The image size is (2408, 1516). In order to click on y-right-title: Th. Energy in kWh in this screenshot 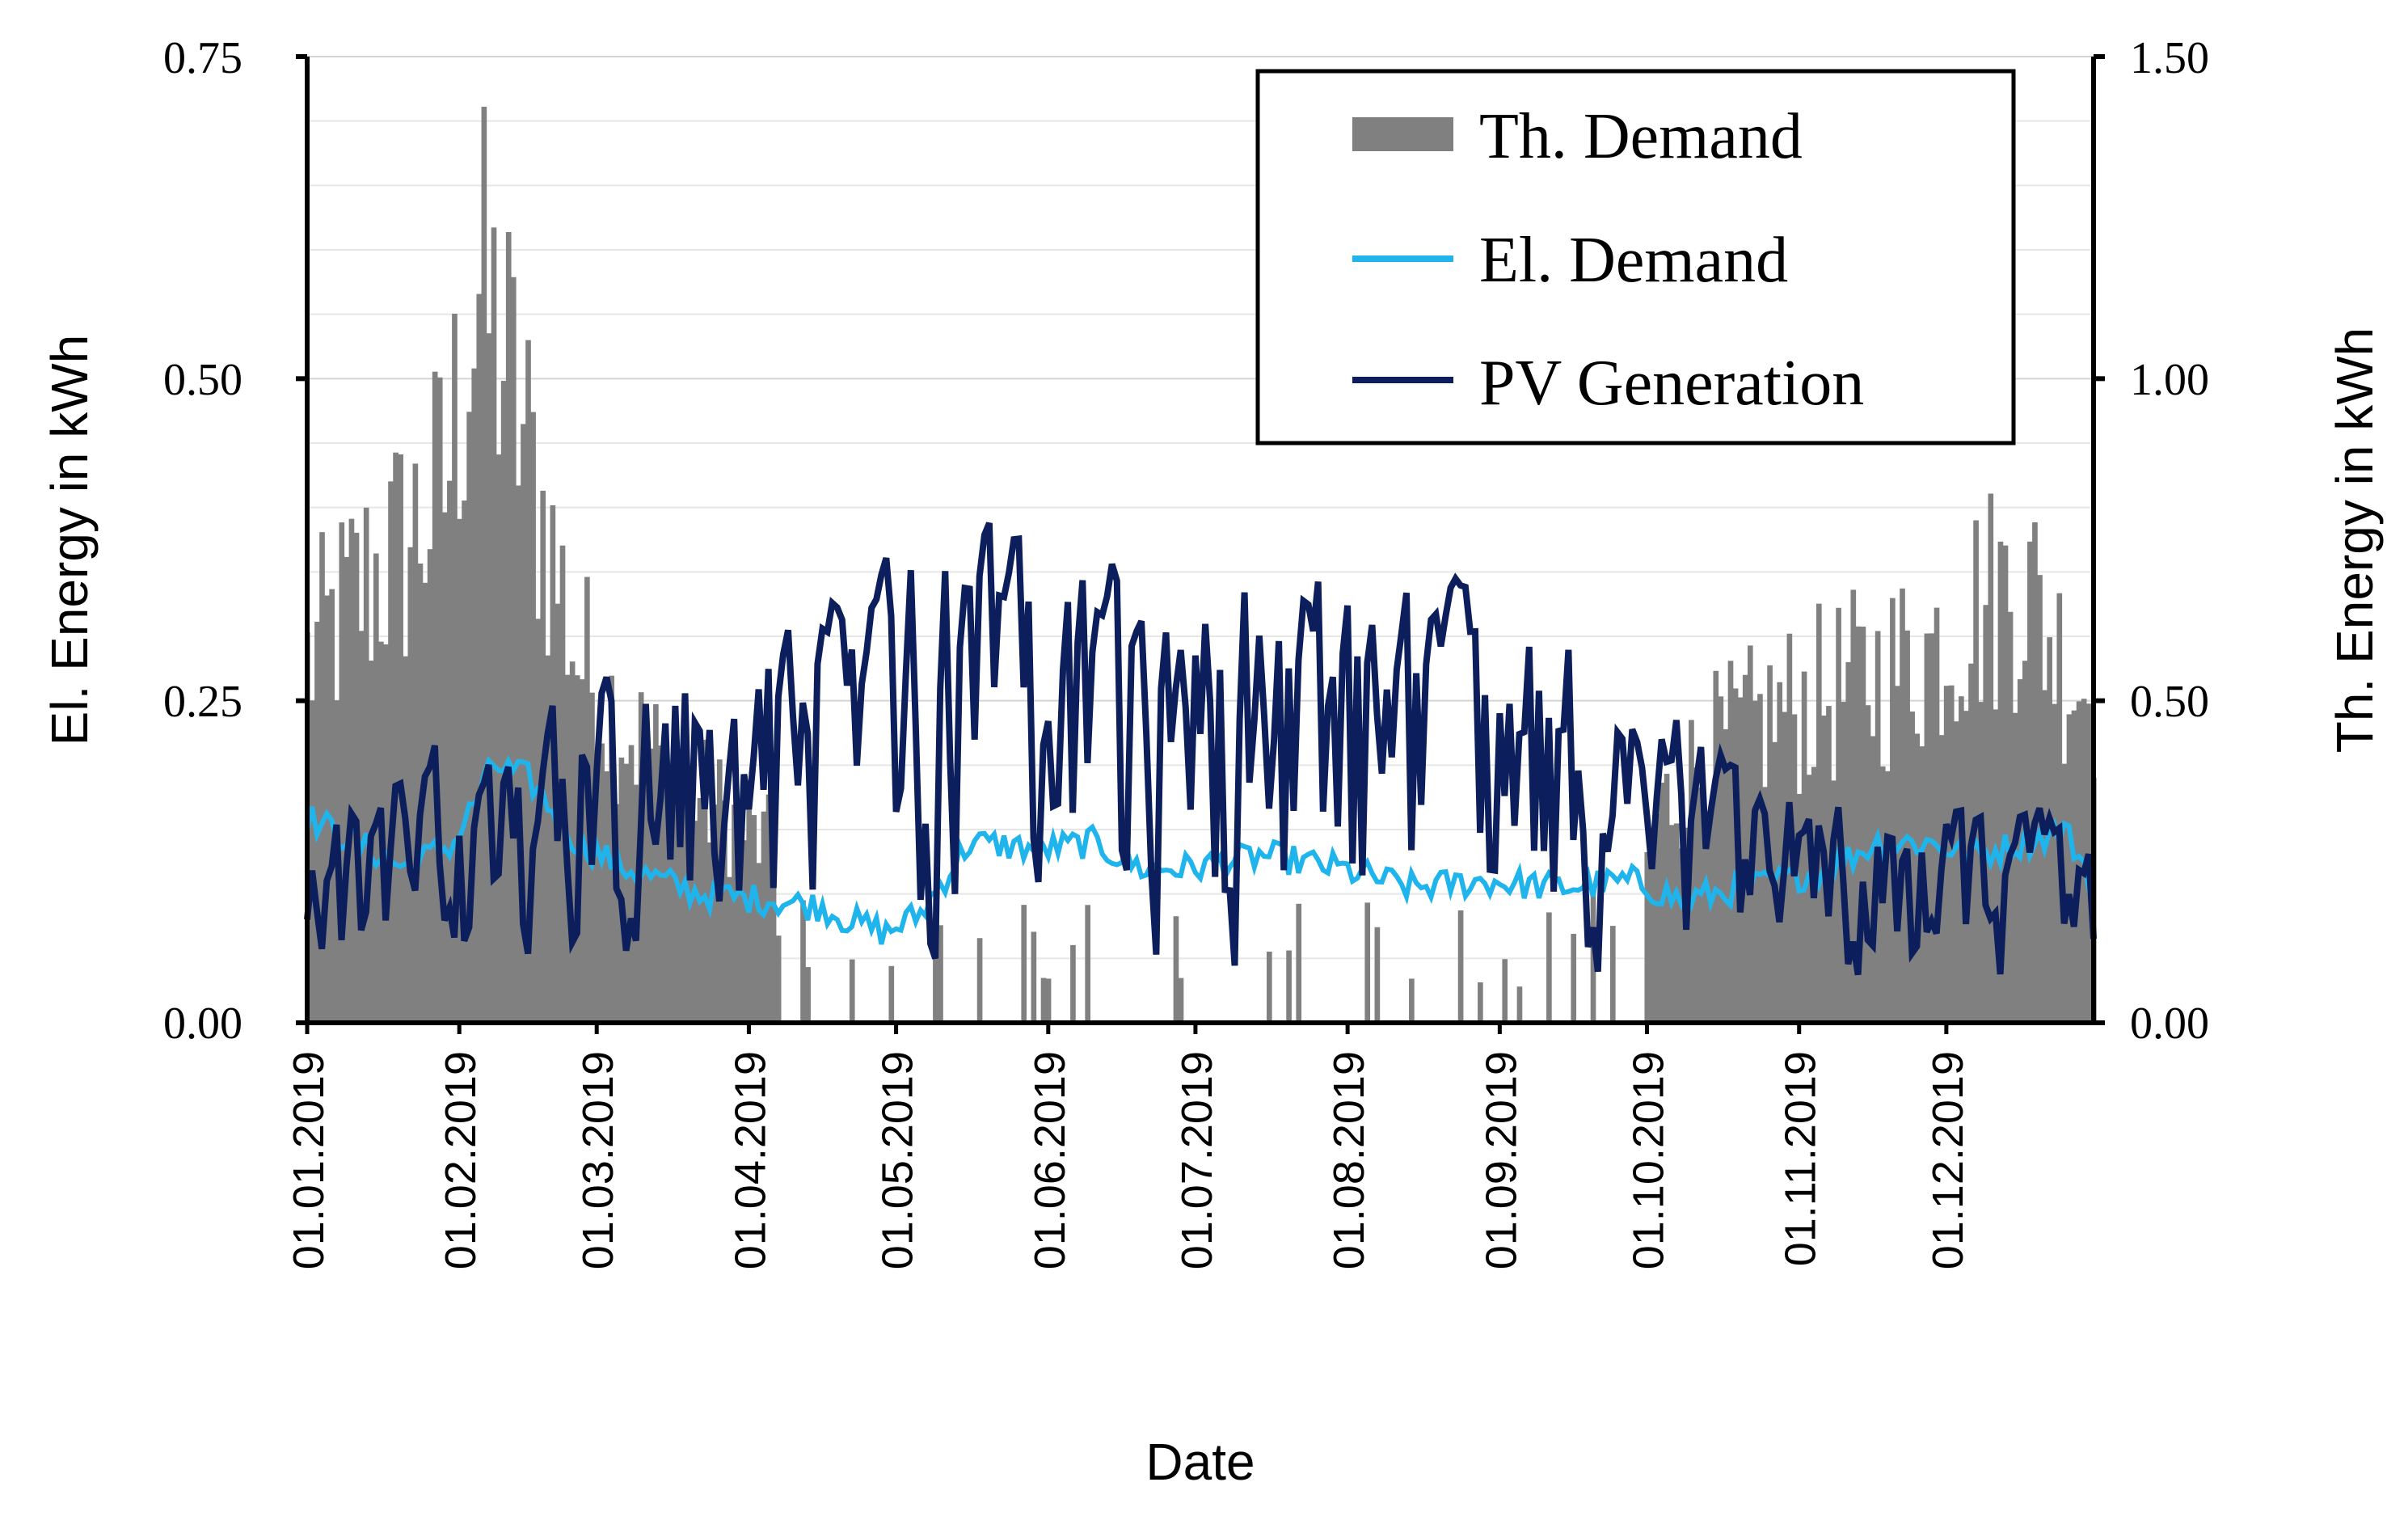, I will do `click(2355, 540)`.